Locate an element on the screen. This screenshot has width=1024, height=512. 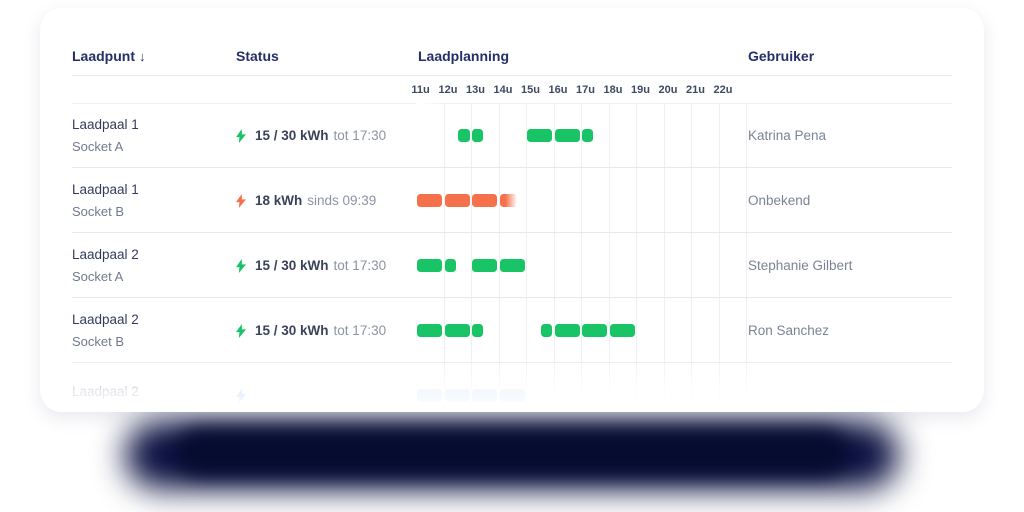
time-axis: 11u 12u 13u 14u 15u 16u 17u 18u 19u 20u 21u 22u is located at coordinates (579, 91).